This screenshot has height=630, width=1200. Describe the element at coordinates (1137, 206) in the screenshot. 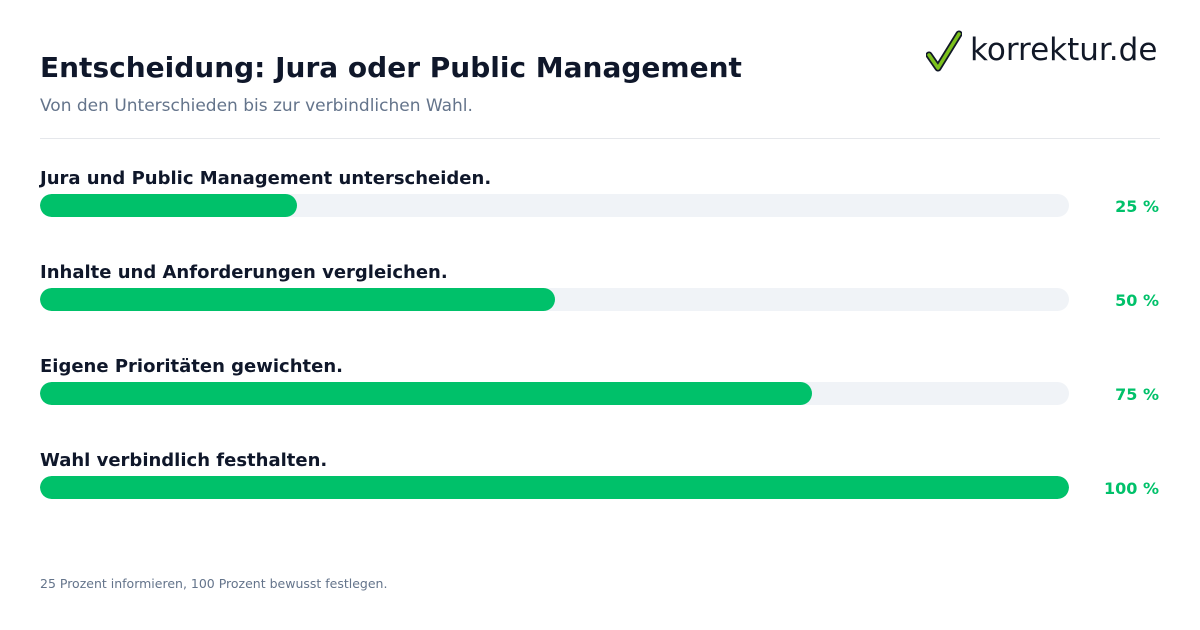

I see `progress-value-label: 25 %` at that location.